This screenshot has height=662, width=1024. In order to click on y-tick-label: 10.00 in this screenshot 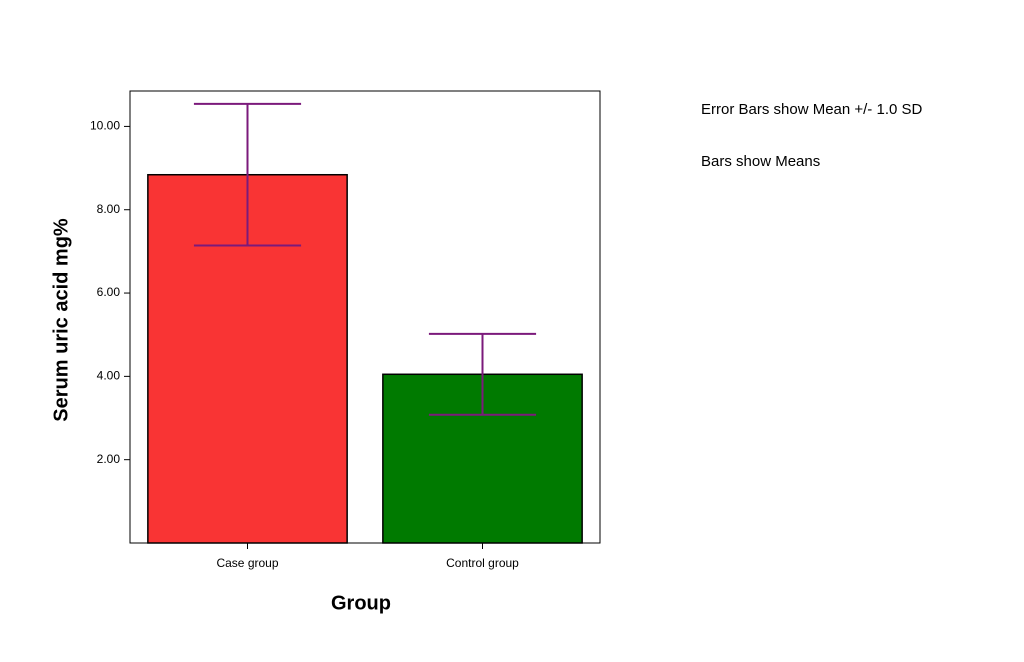, I will do `click(105, 126)`.